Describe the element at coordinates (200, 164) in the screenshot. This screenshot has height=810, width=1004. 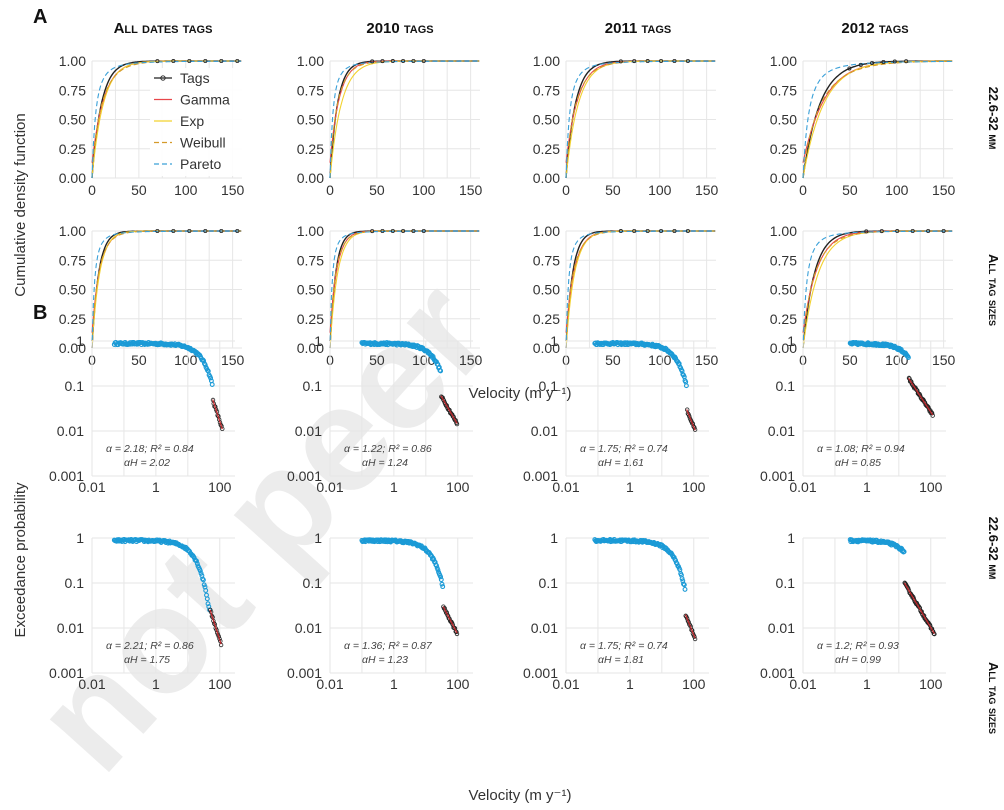
I see `legend-label-pareto: Pareto` at that location.